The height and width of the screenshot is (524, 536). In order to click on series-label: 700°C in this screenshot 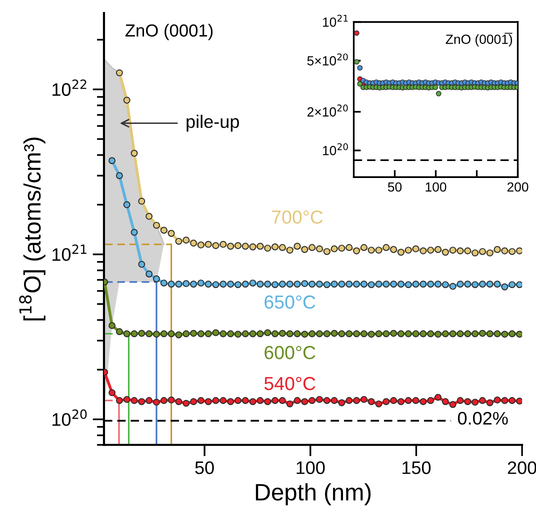, I will do `click(297, 217)`.